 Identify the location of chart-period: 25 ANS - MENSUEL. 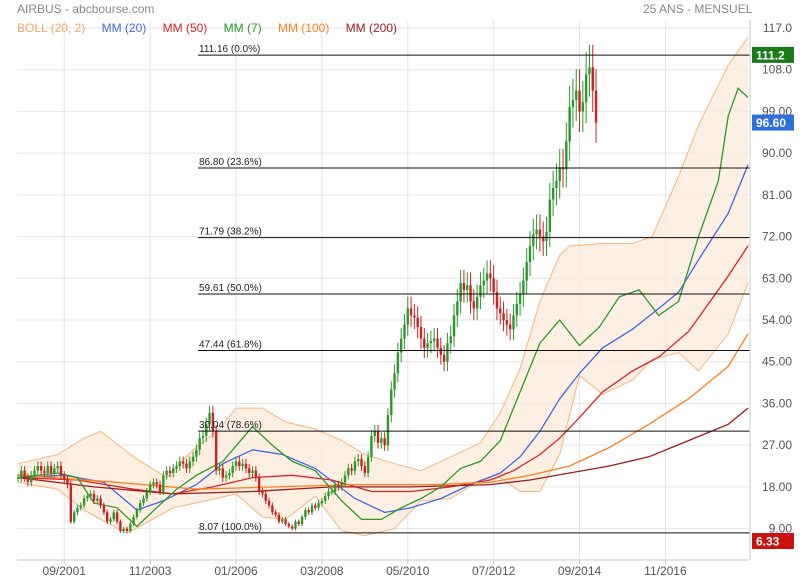
(698, 9).